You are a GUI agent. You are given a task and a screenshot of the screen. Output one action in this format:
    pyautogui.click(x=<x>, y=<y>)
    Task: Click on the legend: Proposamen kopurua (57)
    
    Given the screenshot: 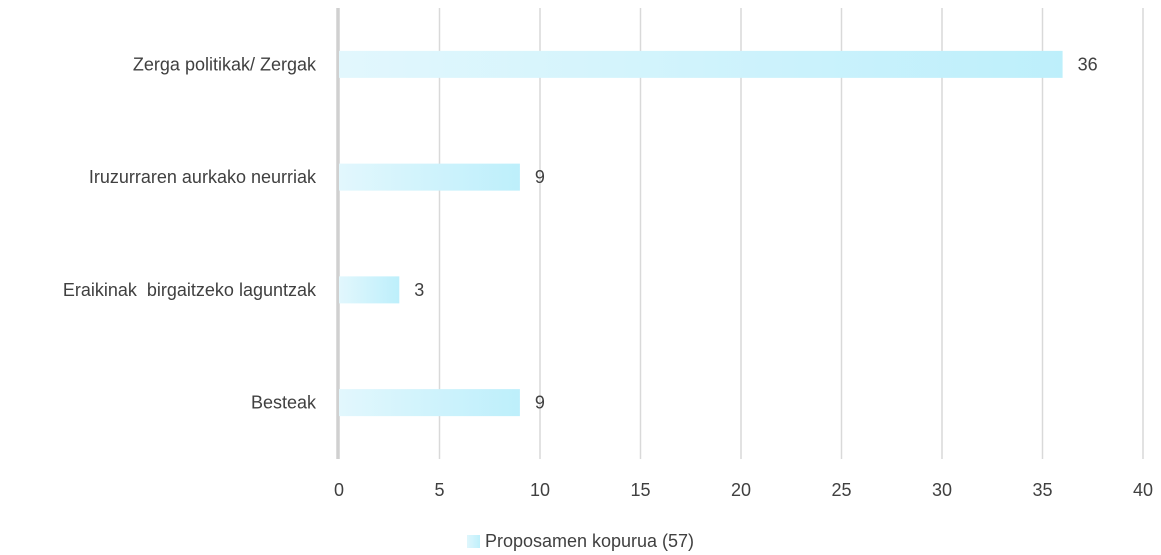 What is the action you would take?
    pyautogui.click(x=580, y=541)
    